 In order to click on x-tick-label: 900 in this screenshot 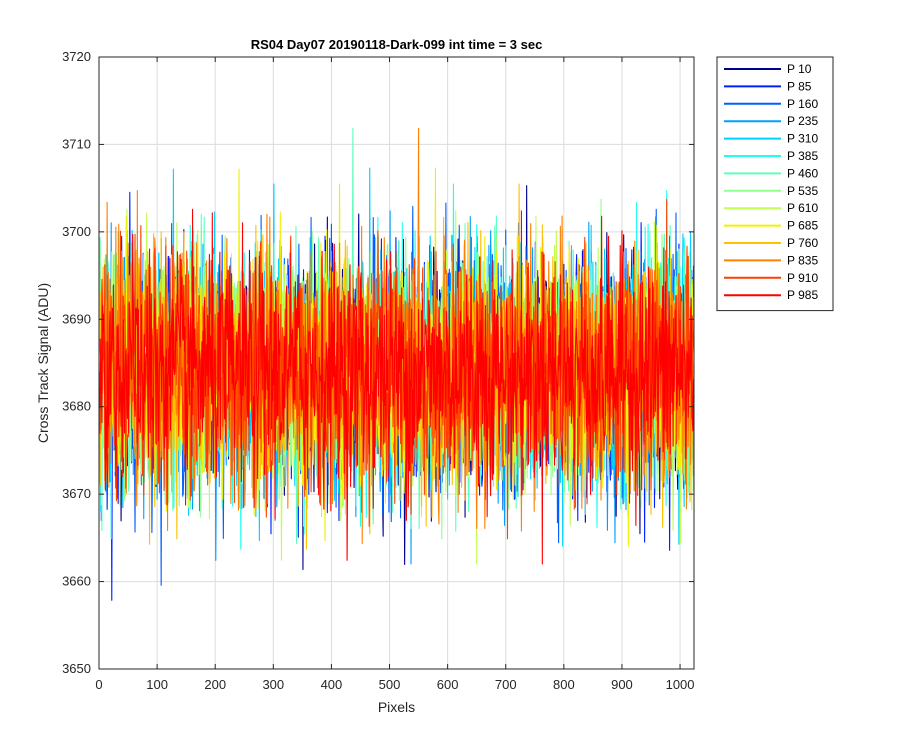, I will do `click(622, 684)`.